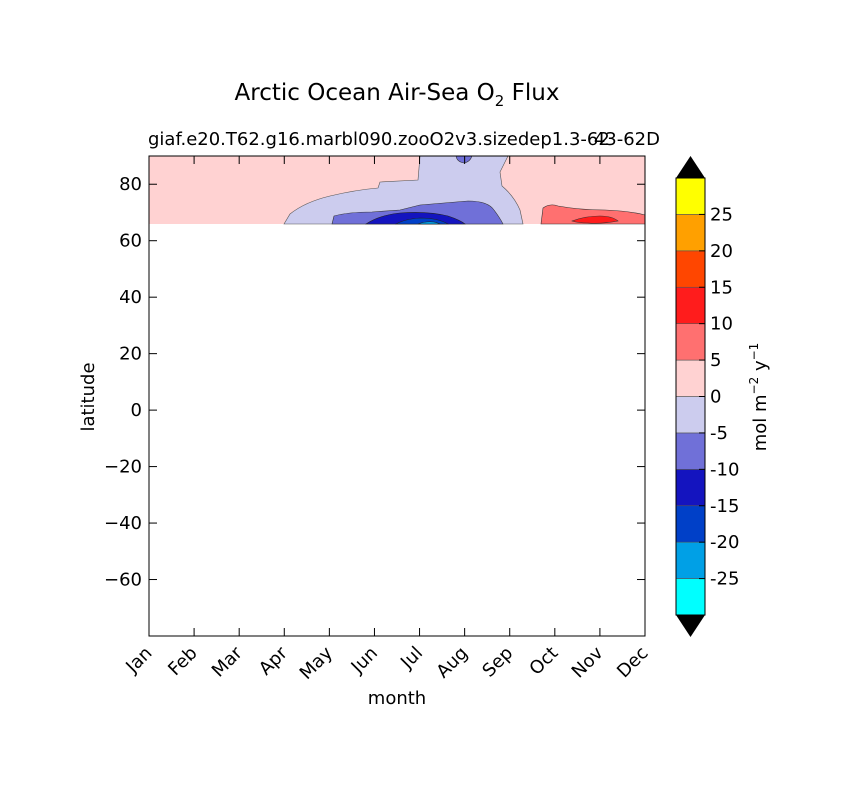  What do you see at coordinates (123, 580) in the screenshot?
I see `y-tick-label: −60` at bounding box center [123, 580].